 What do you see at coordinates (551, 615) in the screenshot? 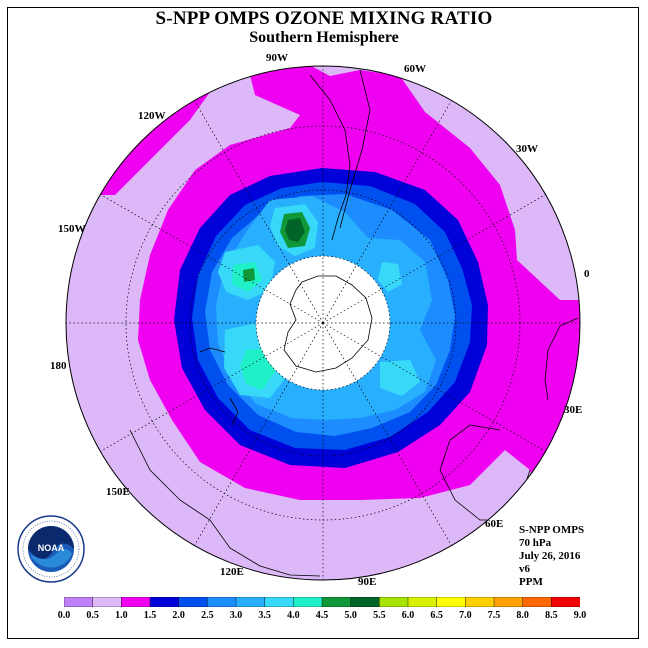
I see `colorbar-tick-label: 8.5` at bounding box center [551, 615].